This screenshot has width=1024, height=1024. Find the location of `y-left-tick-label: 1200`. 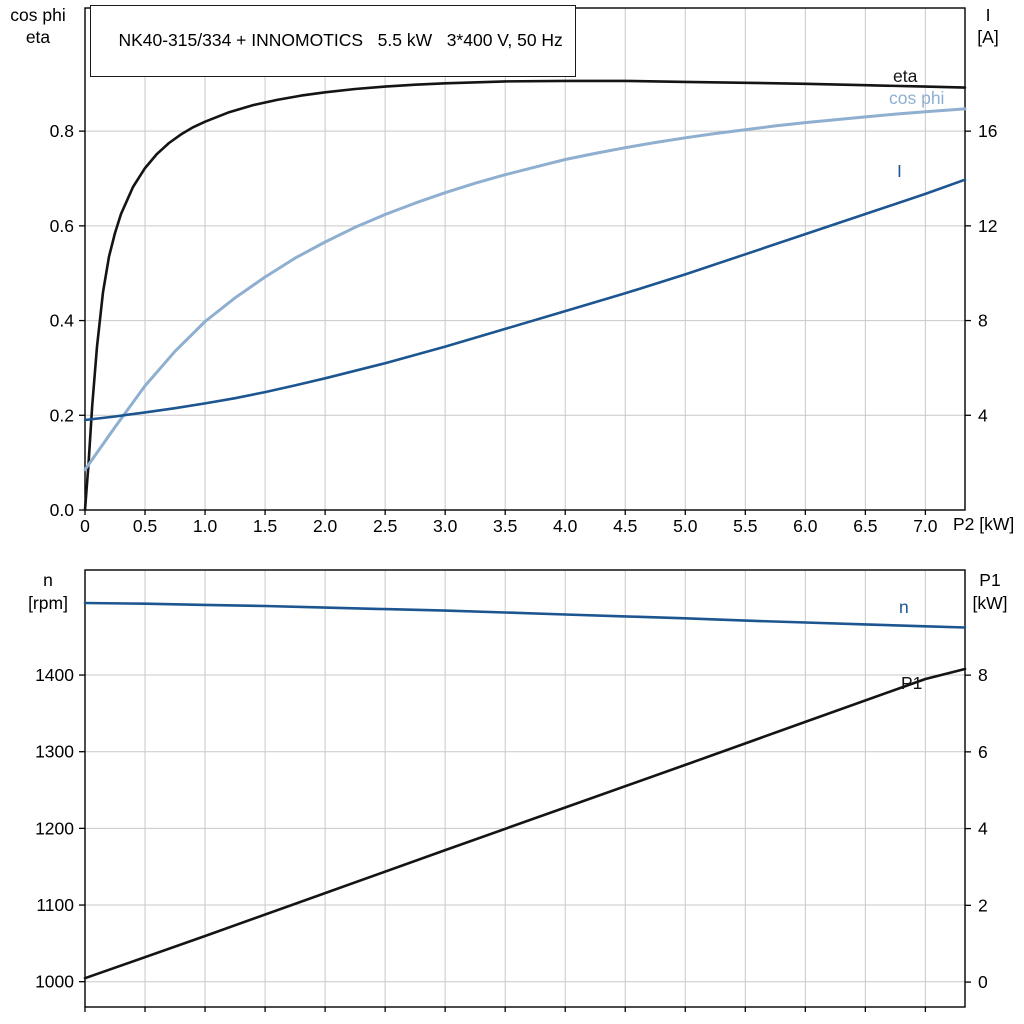

y-left-tick-label: 1200 is located at coordinates (54, 828).